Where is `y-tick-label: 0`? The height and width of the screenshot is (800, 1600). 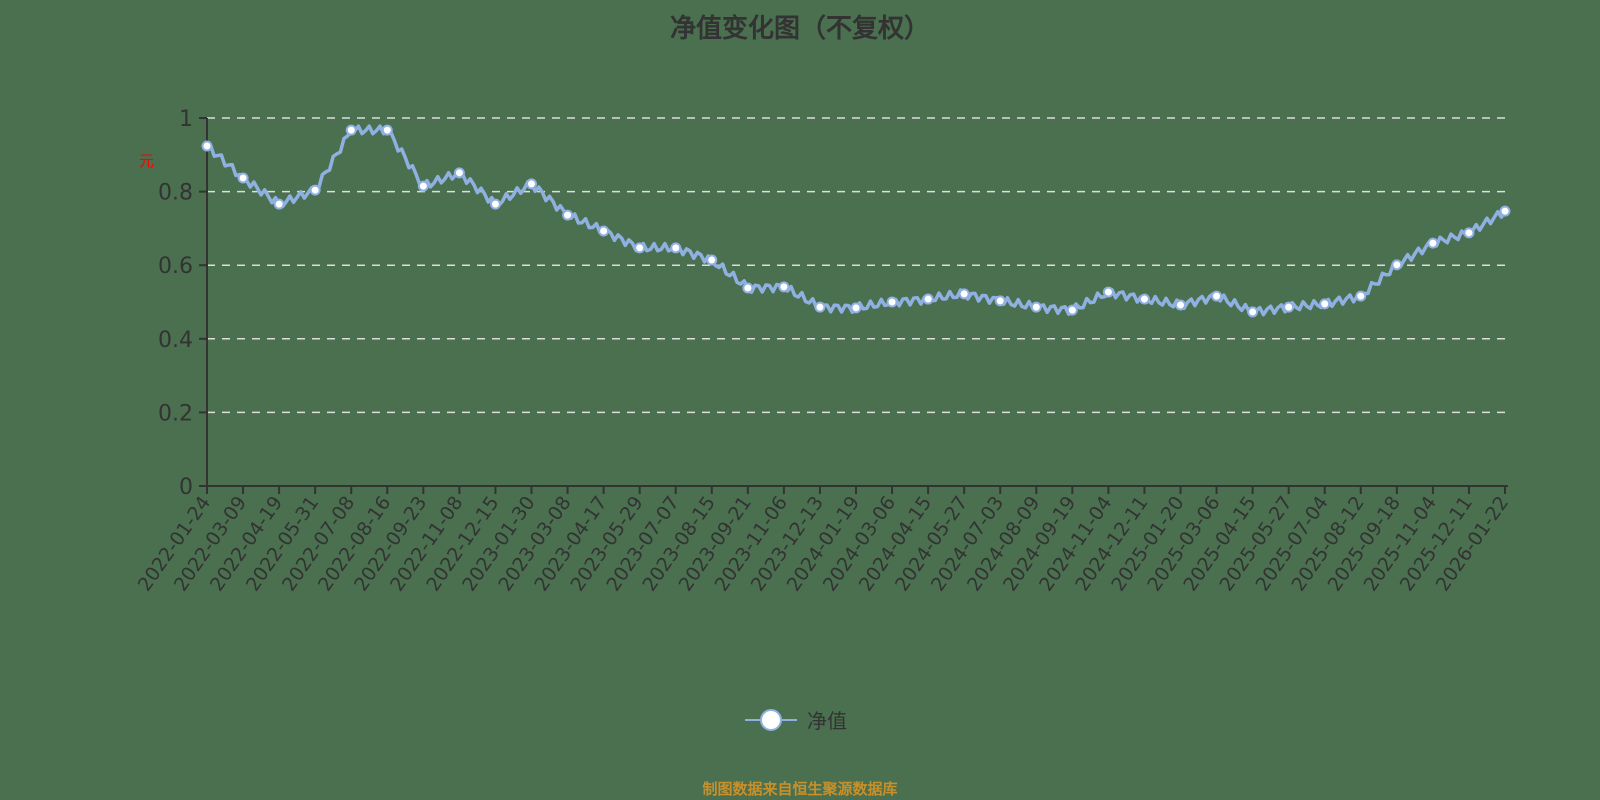 y-tick-label: 0 is located at coordinates (186, 487).